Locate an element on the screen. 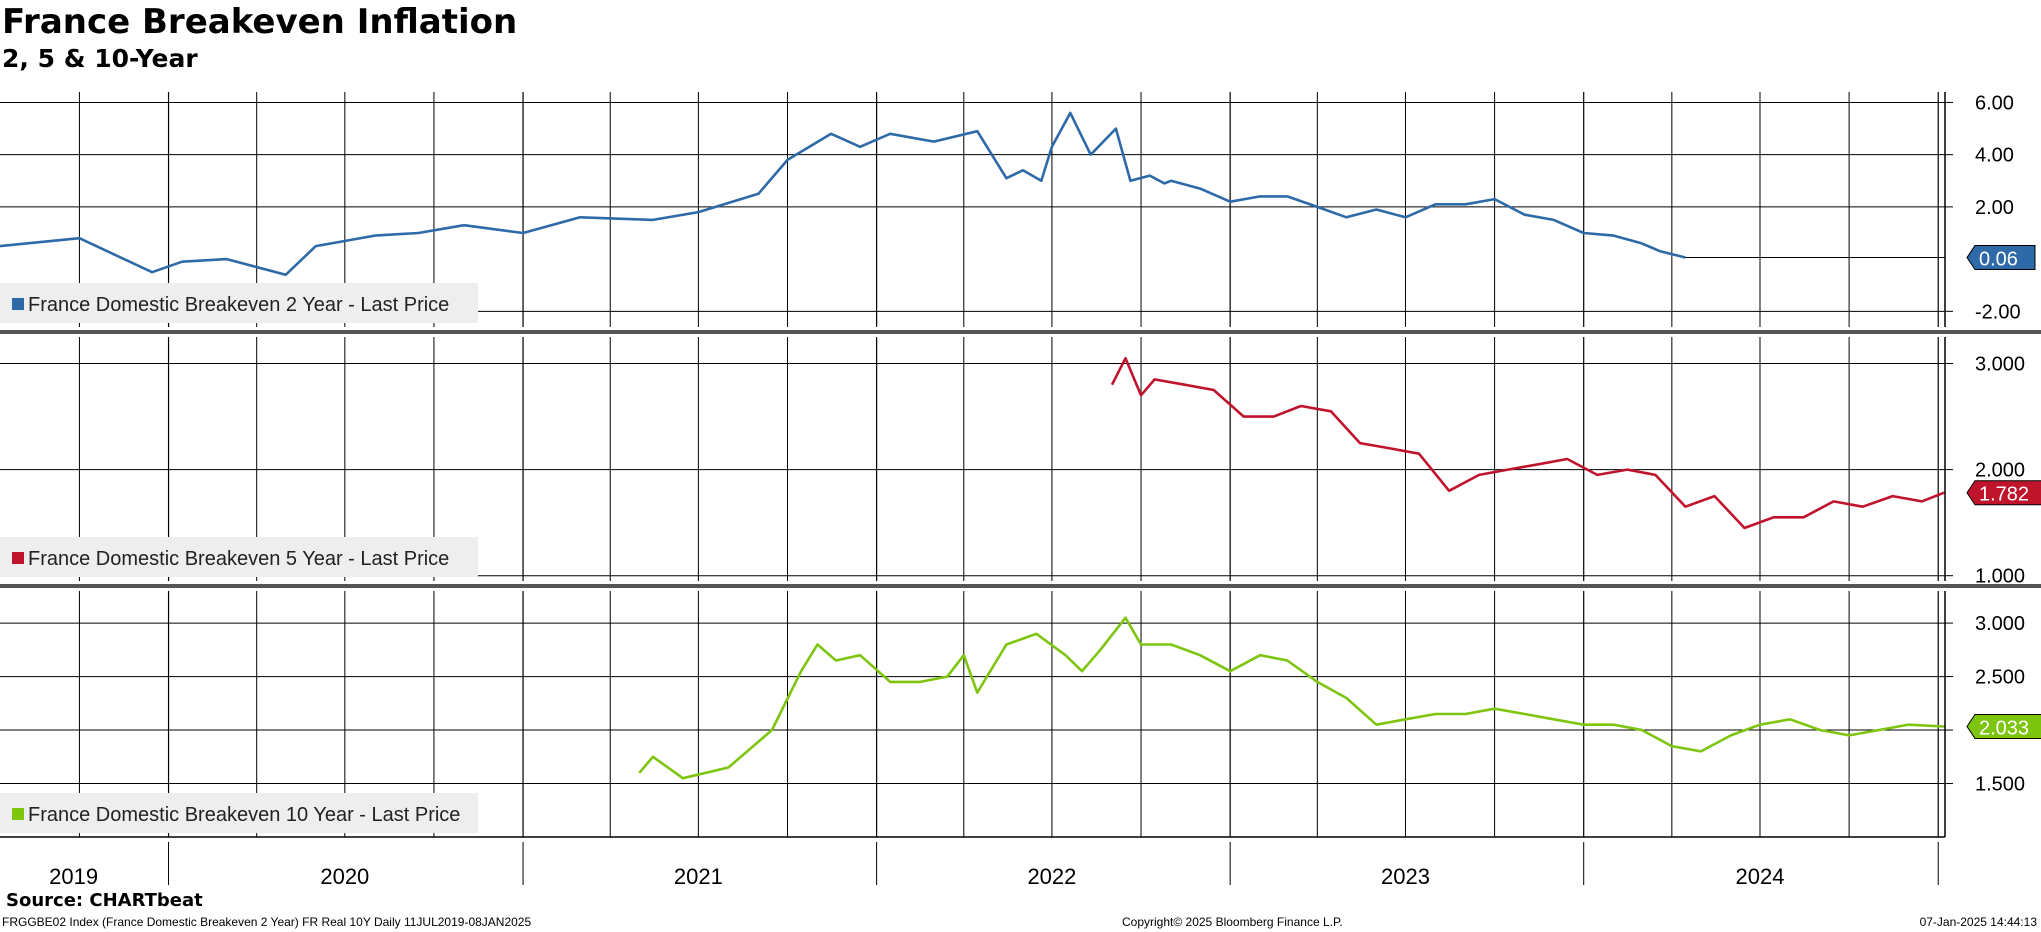 Image resolution: width=2041 pixels, height=932 pixels. y-tick-label: 2.500 is located at coordinates (2000, 678).